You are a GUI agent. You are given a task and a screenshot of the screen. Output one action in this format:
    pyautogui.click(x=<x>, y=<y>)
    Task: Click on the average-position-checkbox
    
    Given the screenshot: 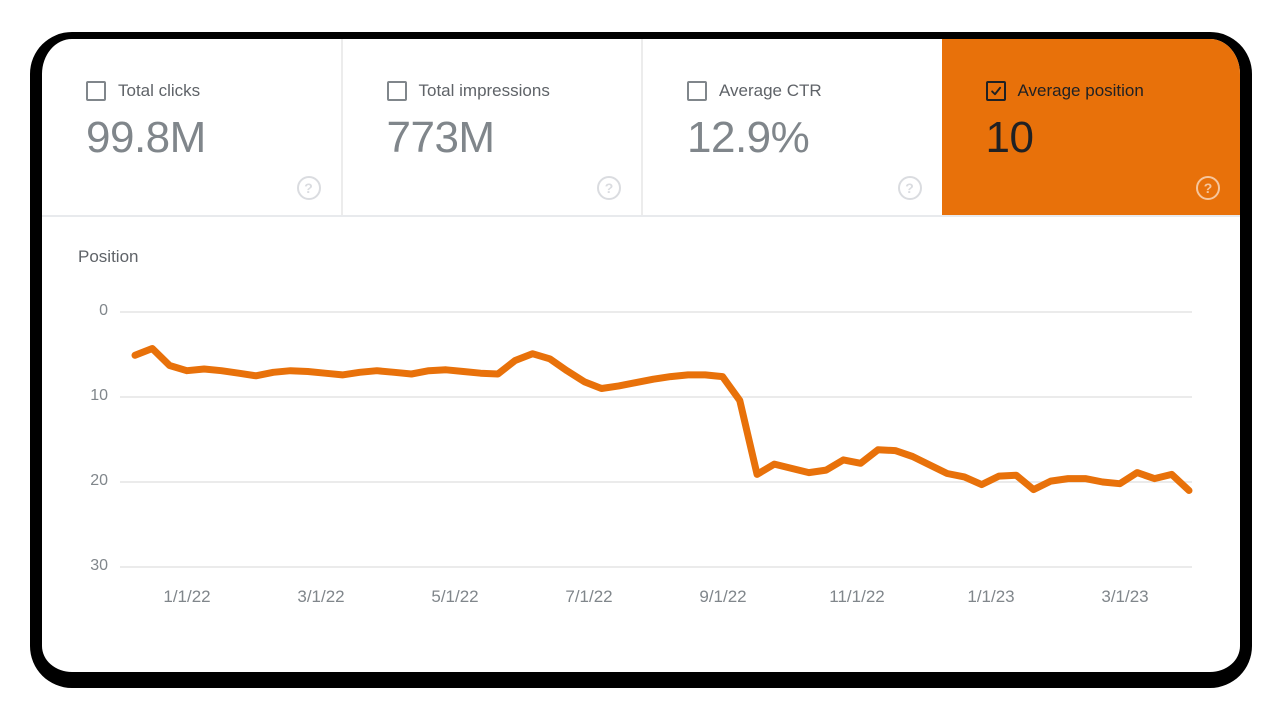 What is the action you would take?
    pyautogui.click(x=995, y=91)
    